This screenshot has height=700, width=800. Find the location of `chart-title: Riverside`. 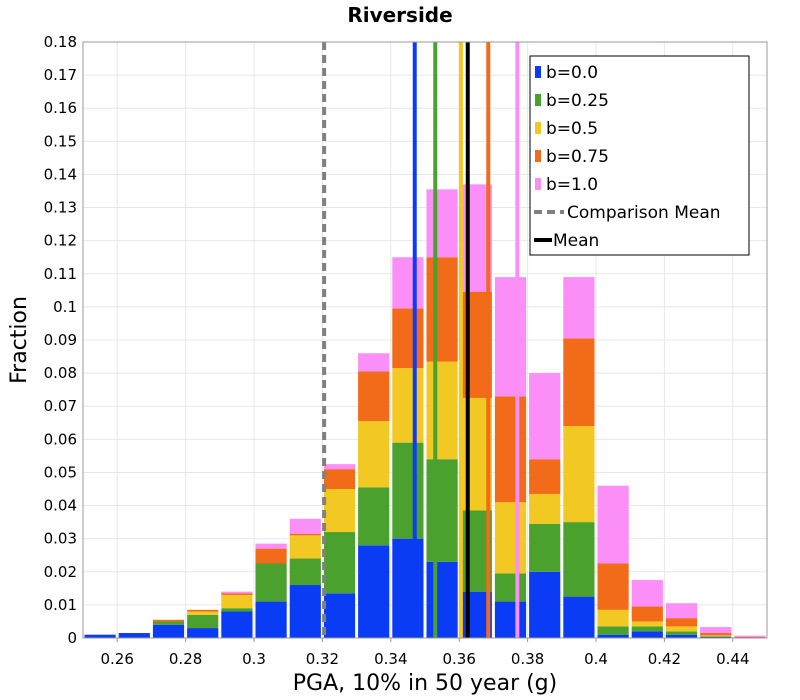

chart-title: Riverside is located at coordinates (399, 15).